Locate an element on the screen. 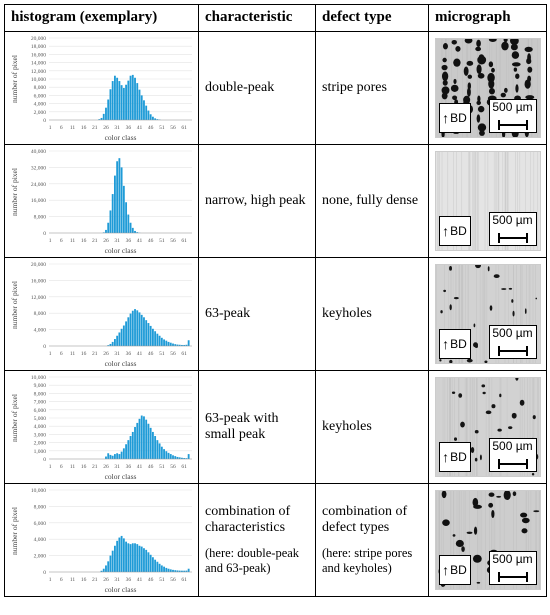 This screenshot has width=550, height=615. x-tick-label: 46 is located at coordinates (151, 128).